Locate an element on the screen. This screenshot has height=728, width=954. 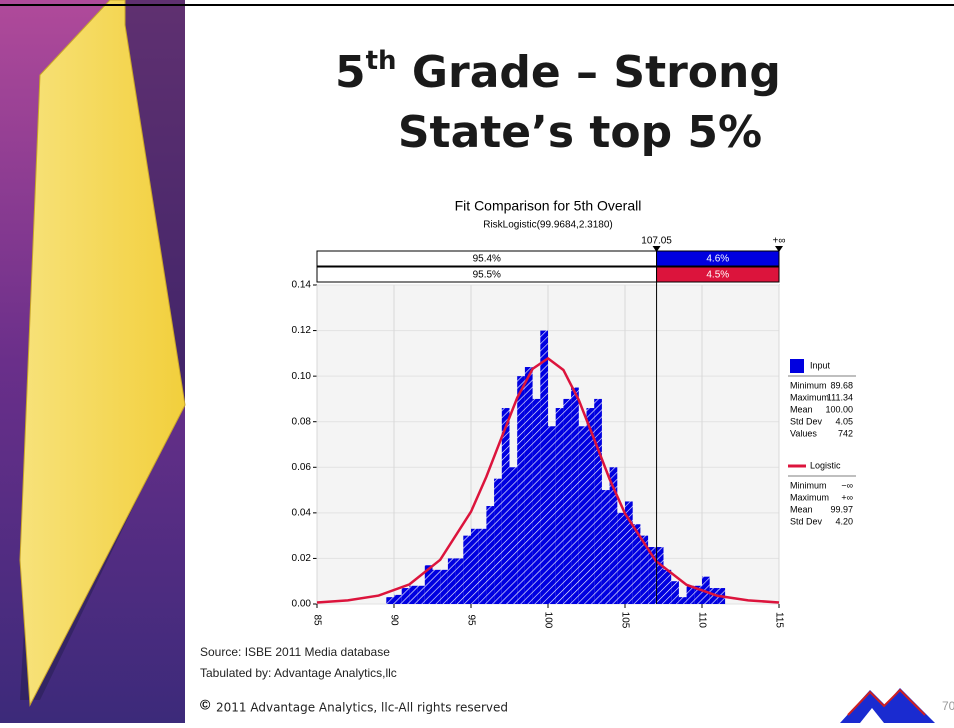
y-tick-label: 0.02 is located at coordinates (302, 558).